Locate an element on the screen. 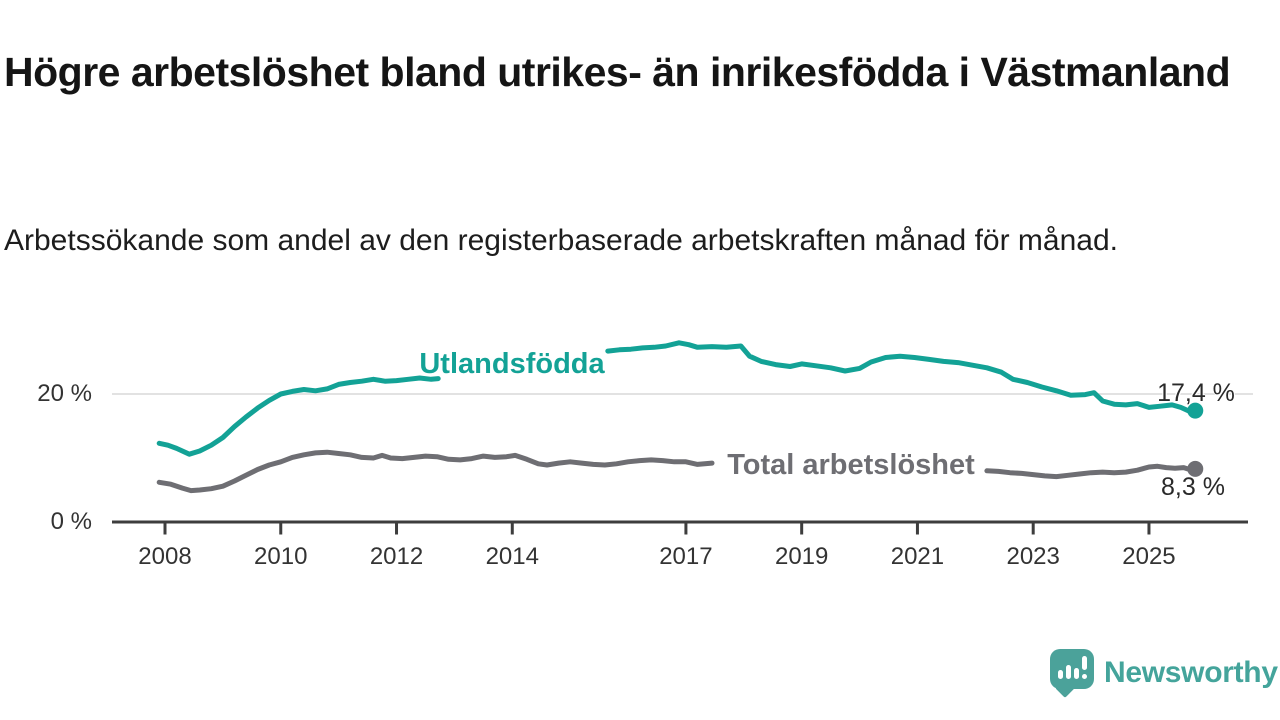  x-tick-label-2008: 2008 is located at coordinates (165, 556).